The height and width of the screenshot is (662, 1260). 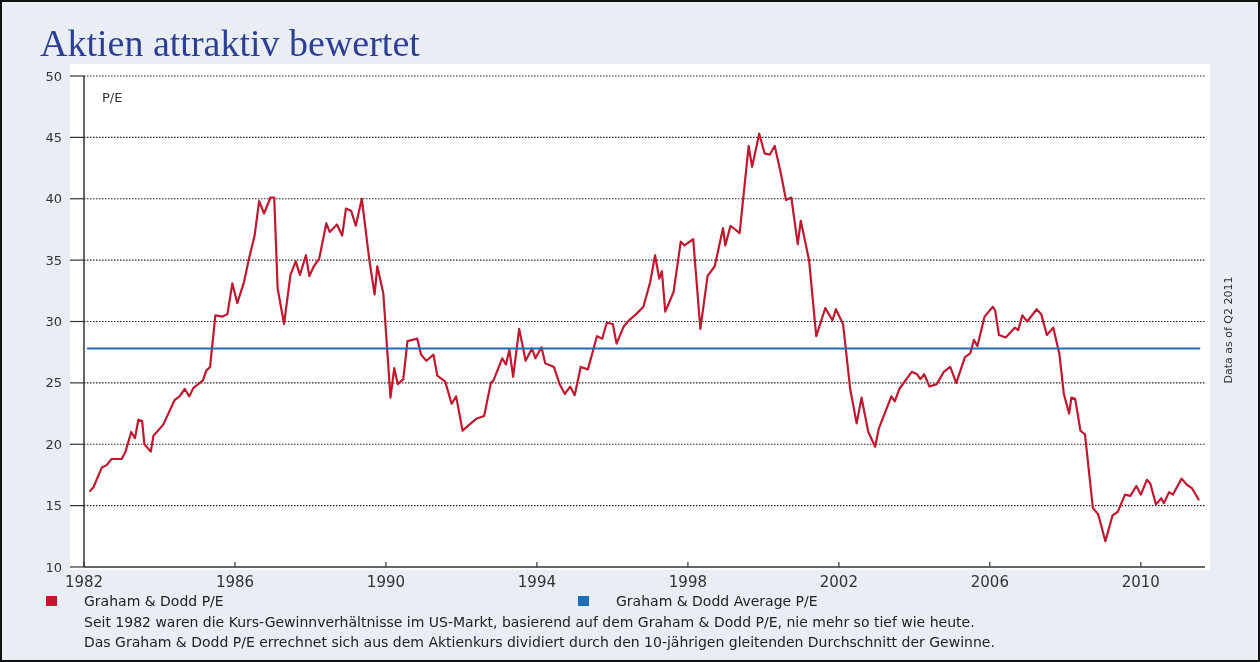 I want to click on y-tick-label: 15, so click(x=53, y=506).